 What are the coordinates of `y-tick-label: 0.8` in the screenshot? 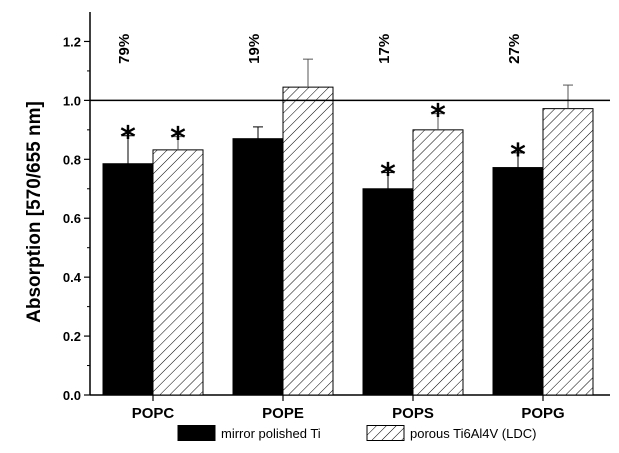 It's located at (72, 159).